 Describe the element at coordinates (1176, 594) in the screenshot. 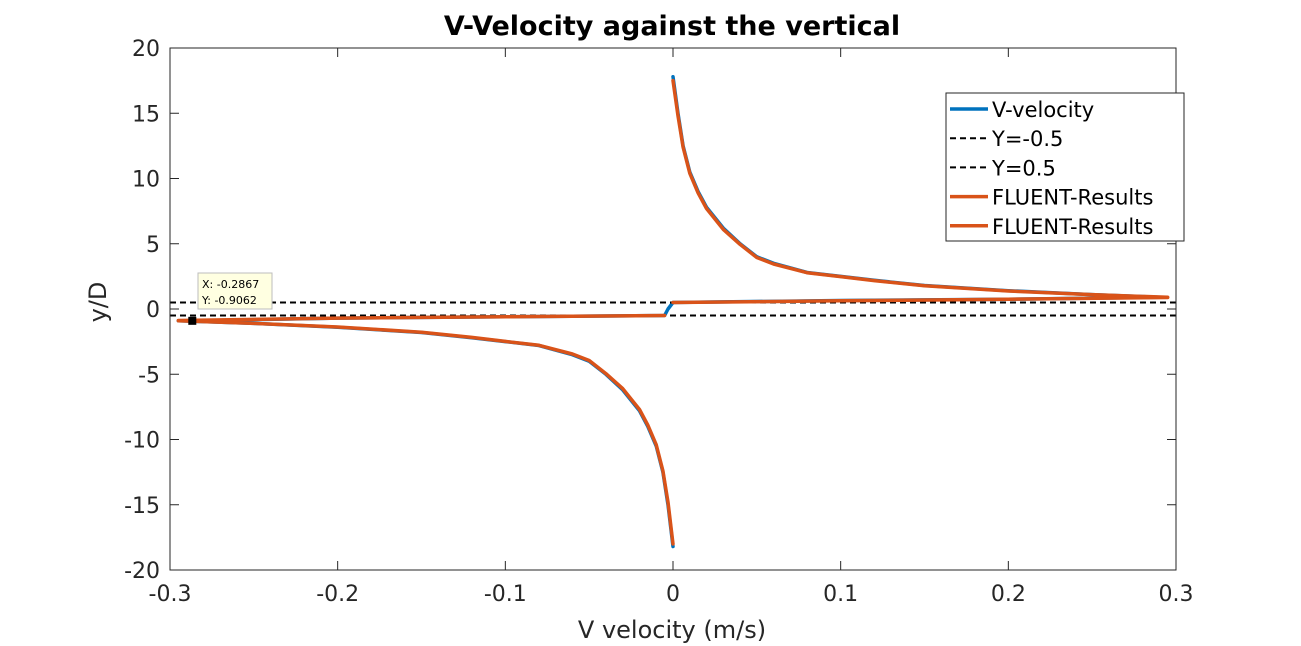

I see `x-tick-label: 0.3` at that location.